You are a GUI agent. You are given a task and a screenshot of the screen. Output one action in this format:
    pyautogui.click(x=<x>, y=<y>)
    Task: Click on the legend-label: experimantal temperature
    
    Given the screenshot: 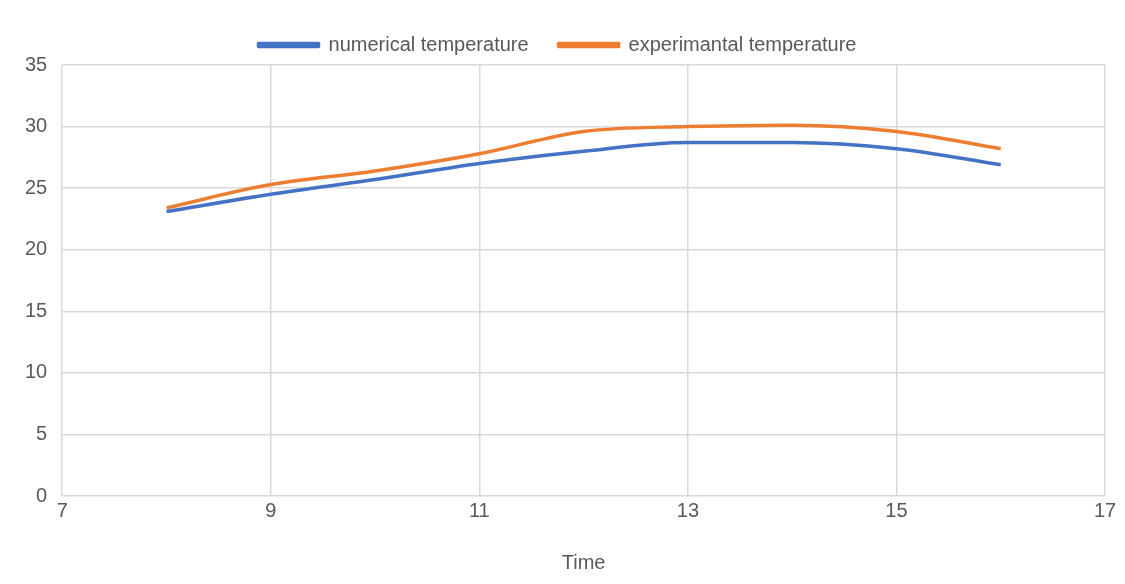 What is the action you would take?
    pyautogui.click(x=742, y=43)
    